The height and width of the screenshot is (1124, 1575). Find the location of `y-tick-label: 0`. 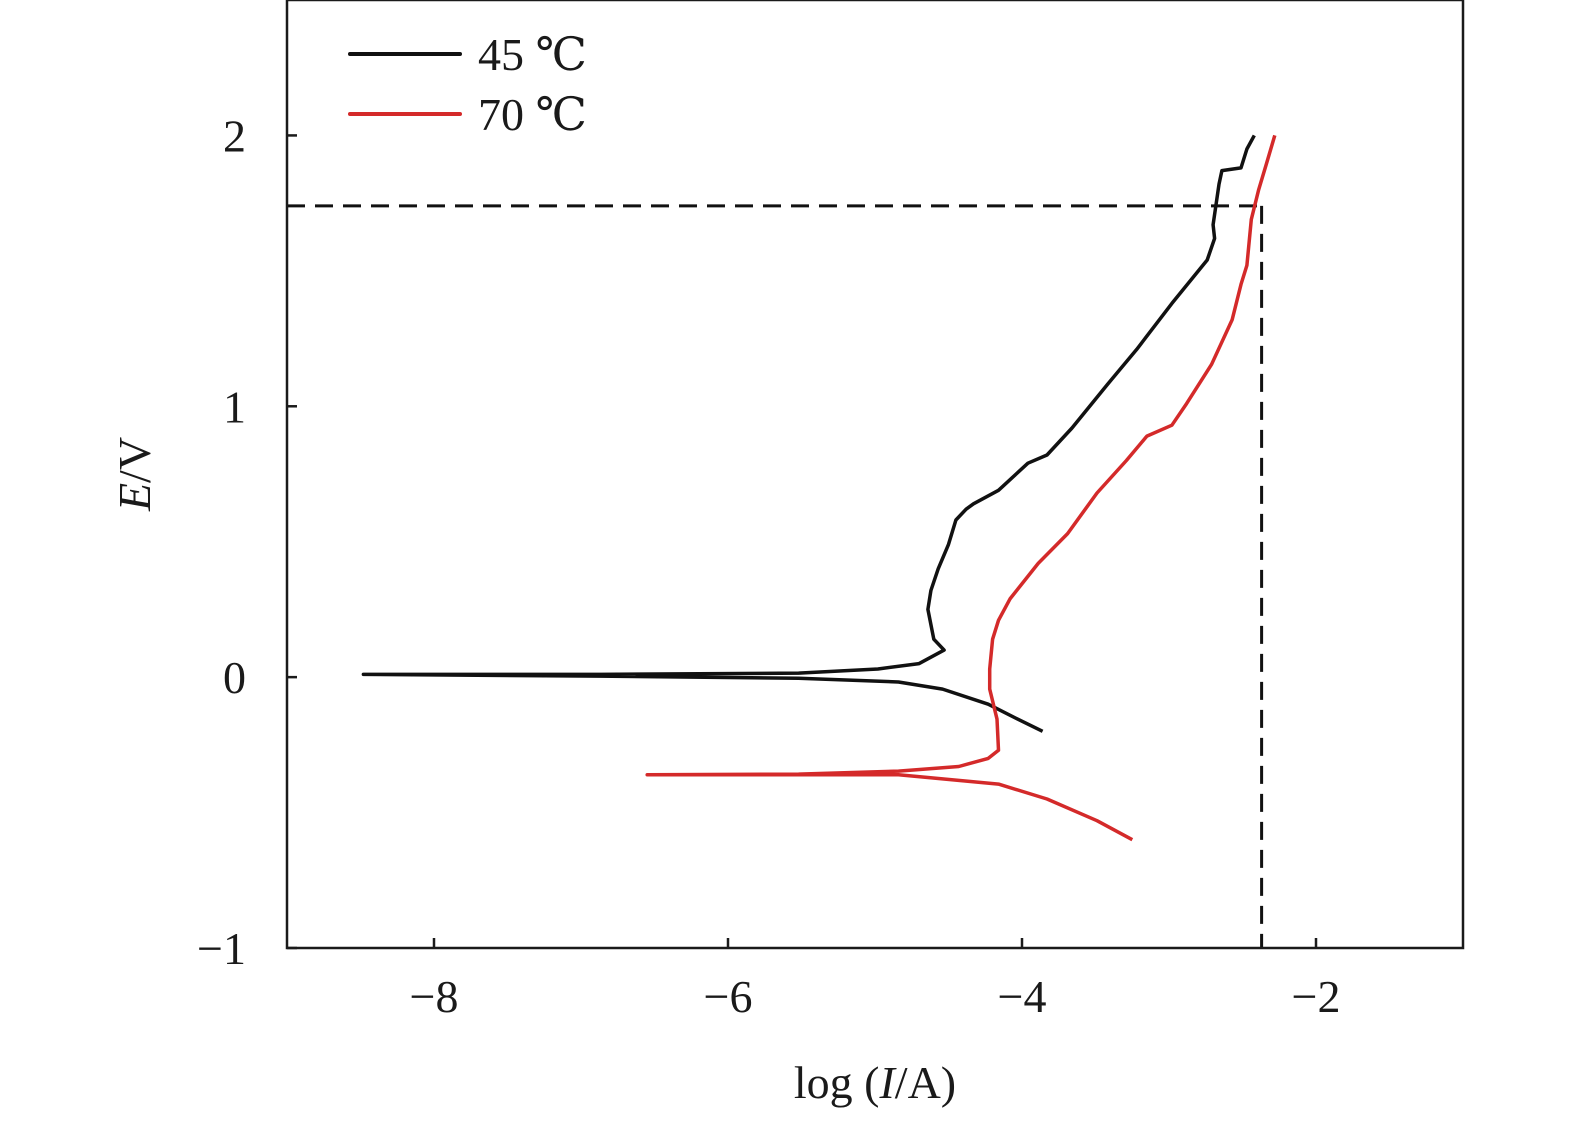

y-tick-label: 0 is located at coordinates (234, 677).